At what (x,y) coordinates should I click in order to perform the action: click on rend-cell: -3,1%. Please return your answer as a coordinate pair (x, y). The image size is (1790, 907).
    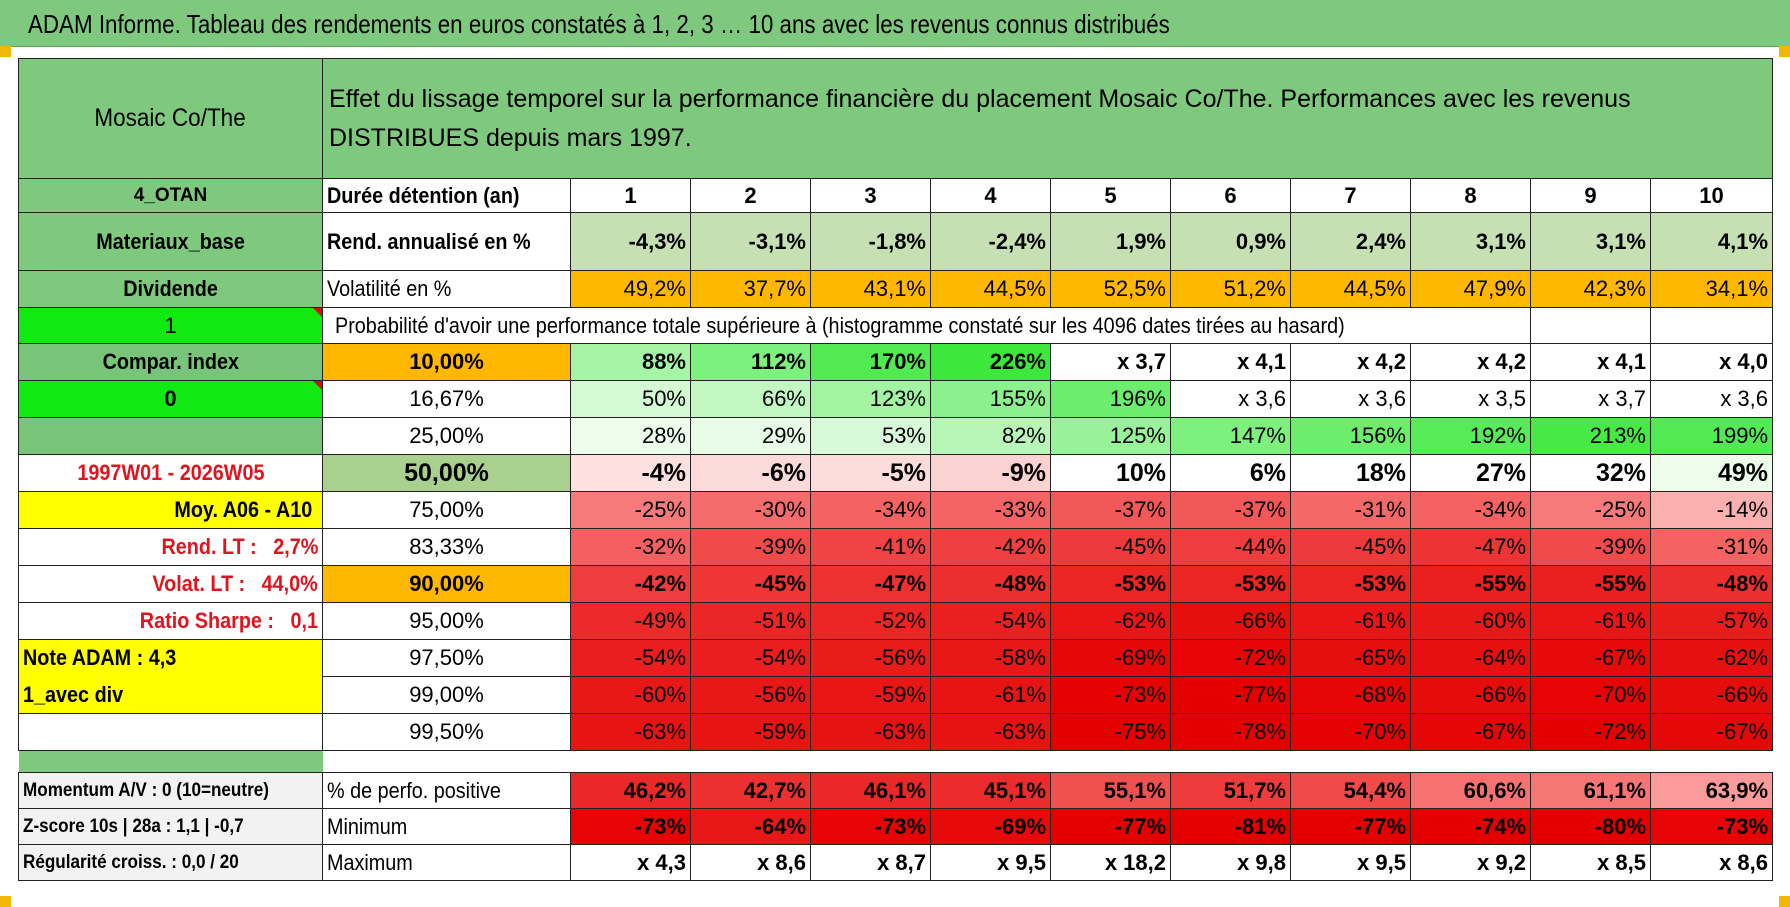
    Looking at the image, I should click on (750, 241).